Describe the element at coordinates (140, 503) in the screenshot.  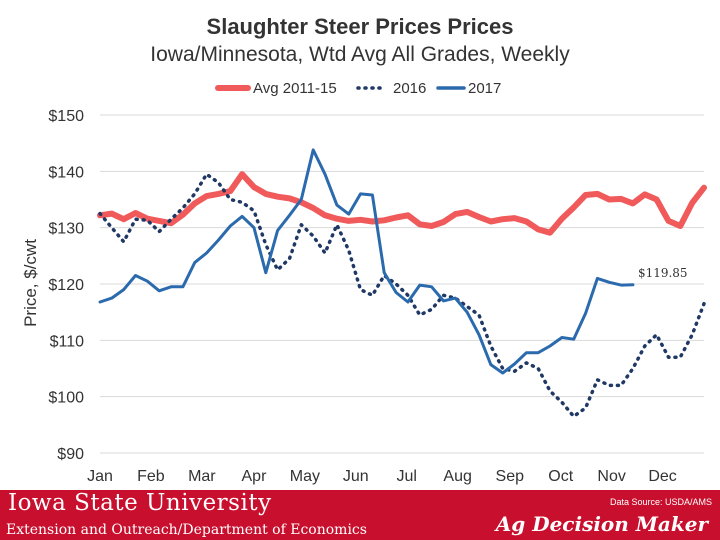
I see `university-logo-text: Iowa State University` at that location.